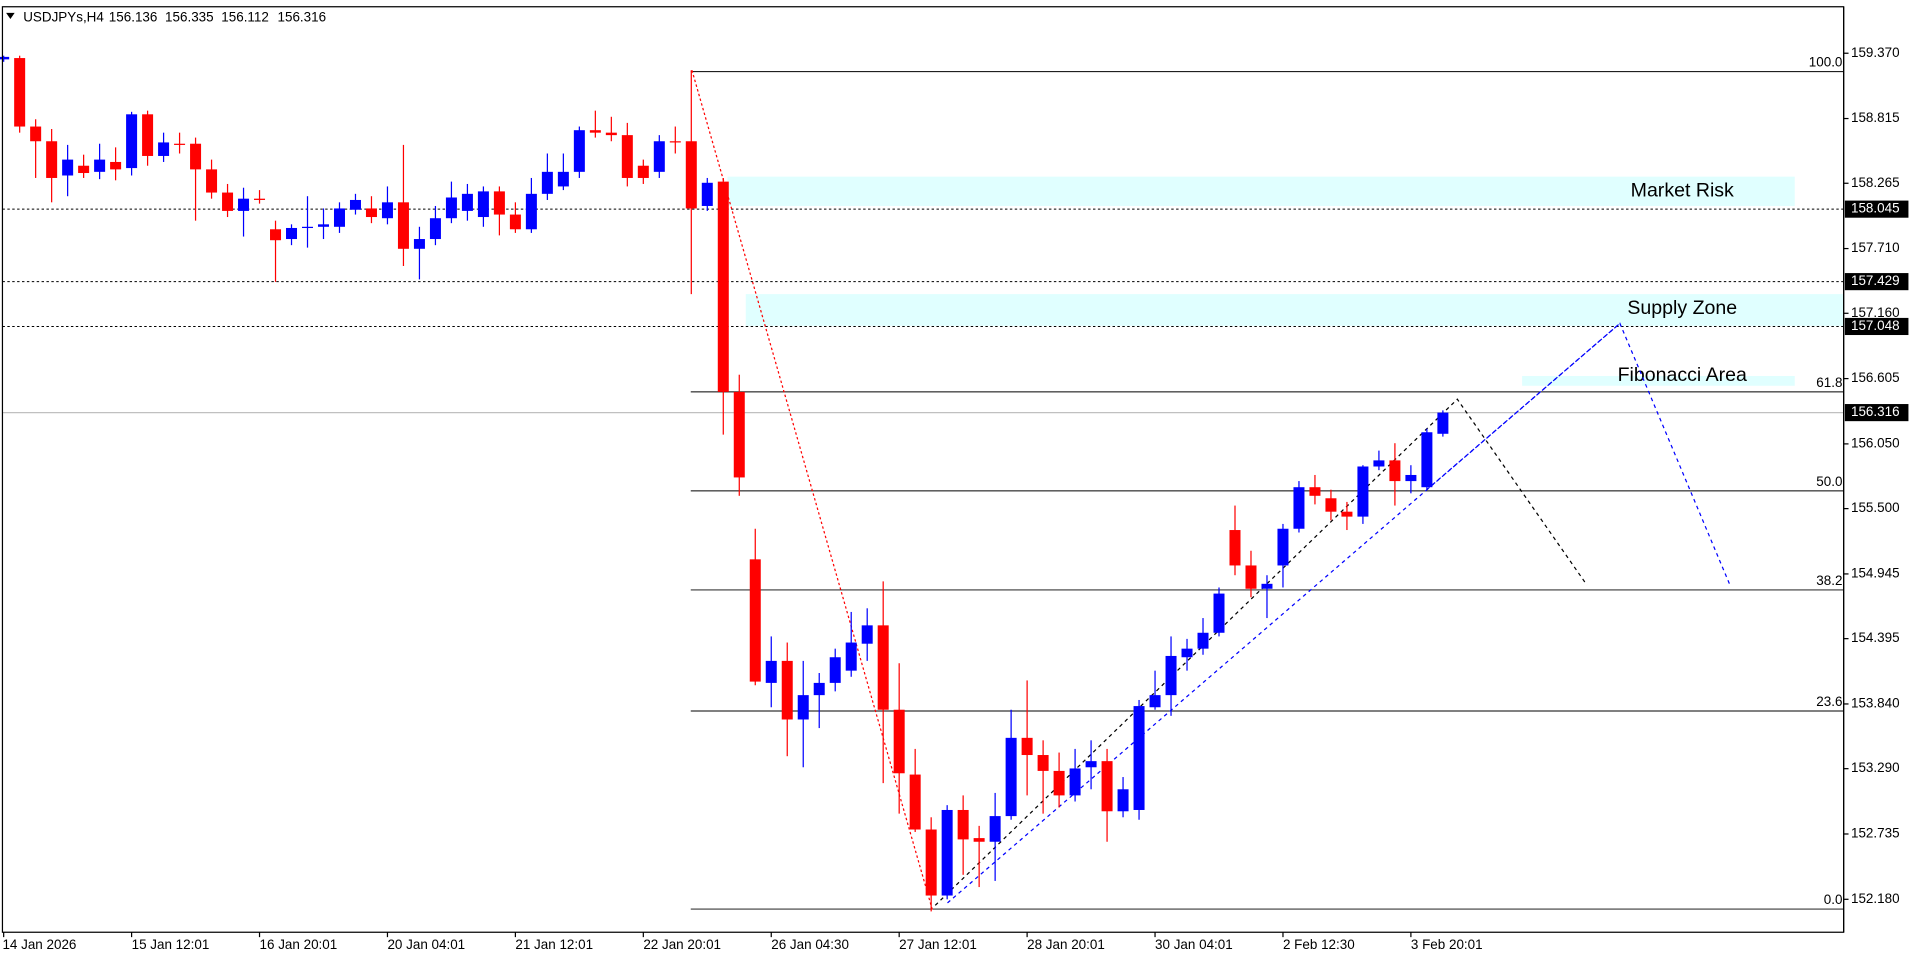  I want to click on y-tick-label: 156.050, so click(1875, 442).